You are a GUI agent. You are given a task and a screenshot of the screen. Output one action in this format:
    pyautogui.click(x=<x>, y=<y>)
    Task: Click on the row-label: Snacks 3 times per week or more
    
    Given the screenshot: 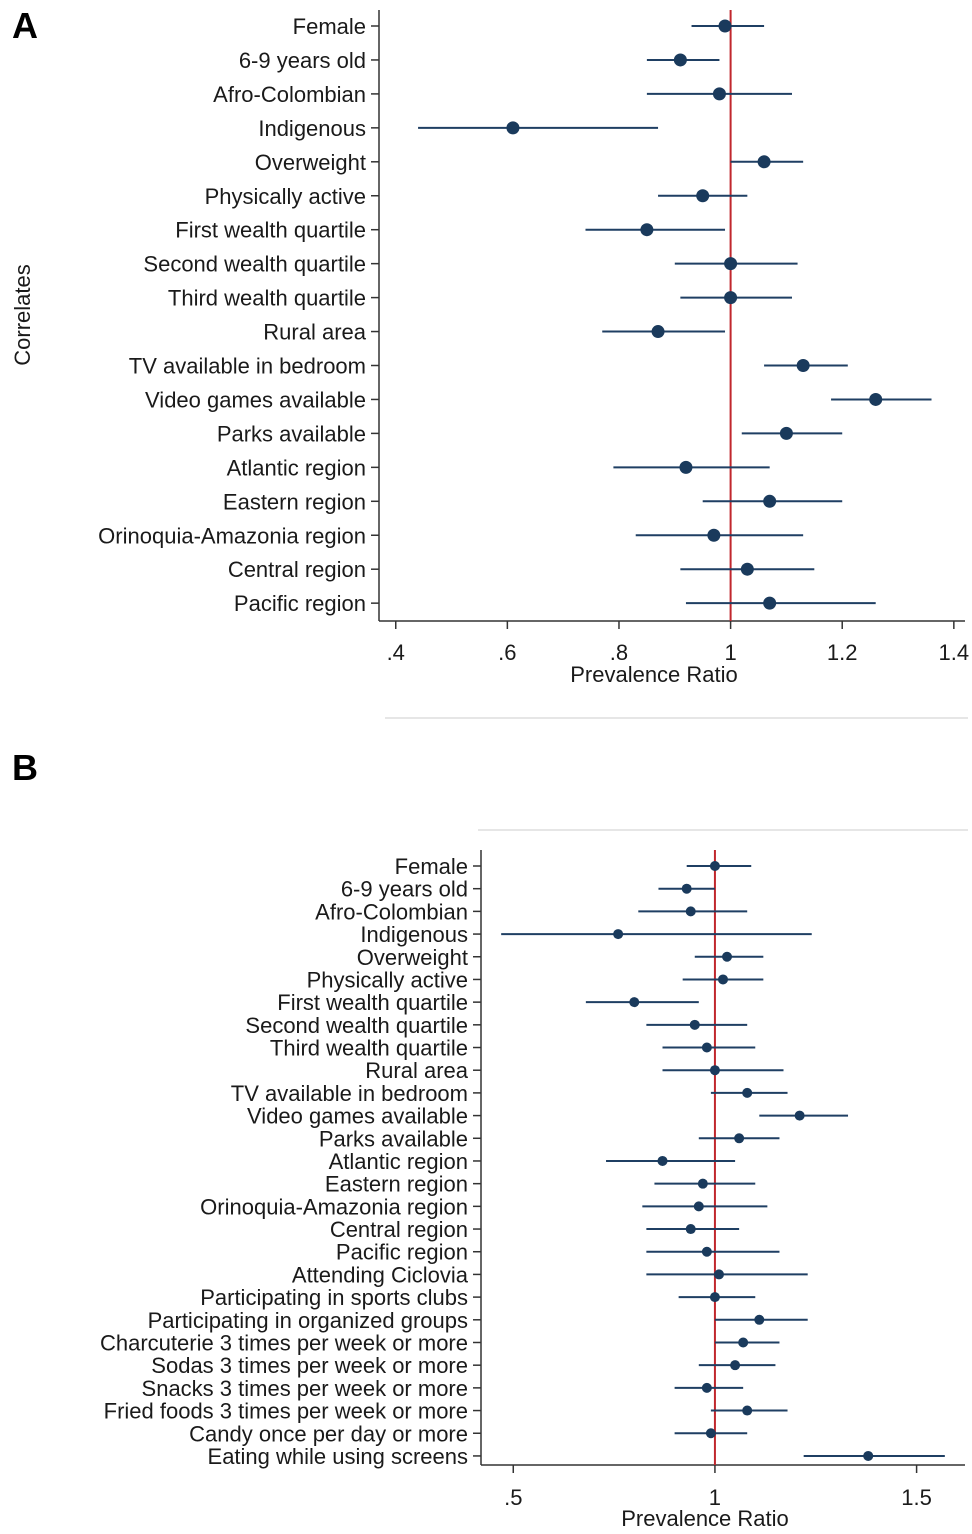 What is the action you would take?
    pyautogui.click(x=305, y=1388)
    